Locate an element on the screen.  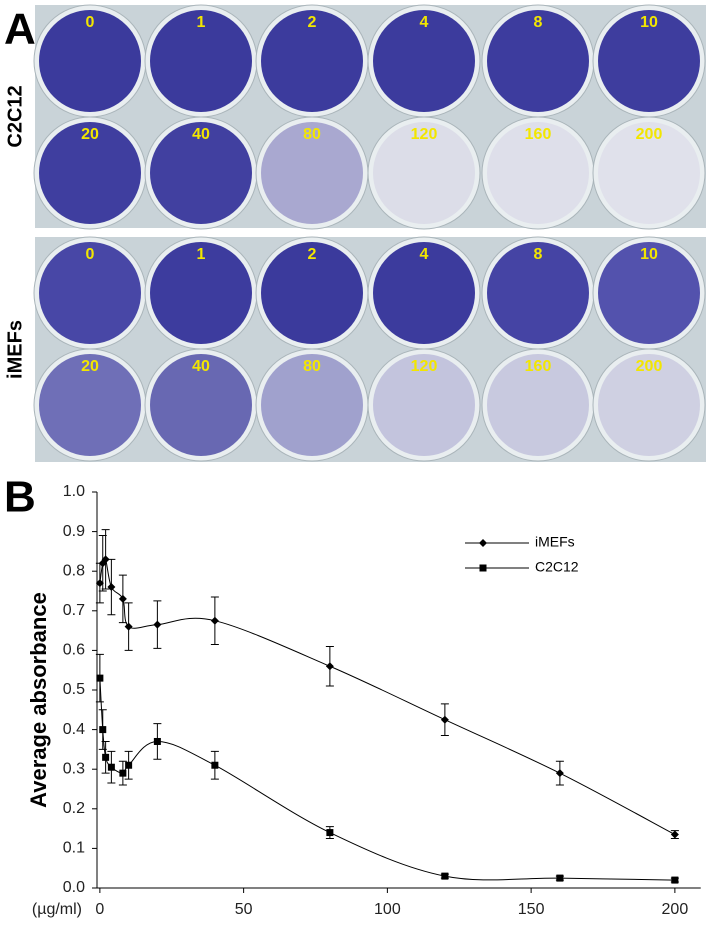
plate-name: iMEFs is located at coordinates (15, 349).